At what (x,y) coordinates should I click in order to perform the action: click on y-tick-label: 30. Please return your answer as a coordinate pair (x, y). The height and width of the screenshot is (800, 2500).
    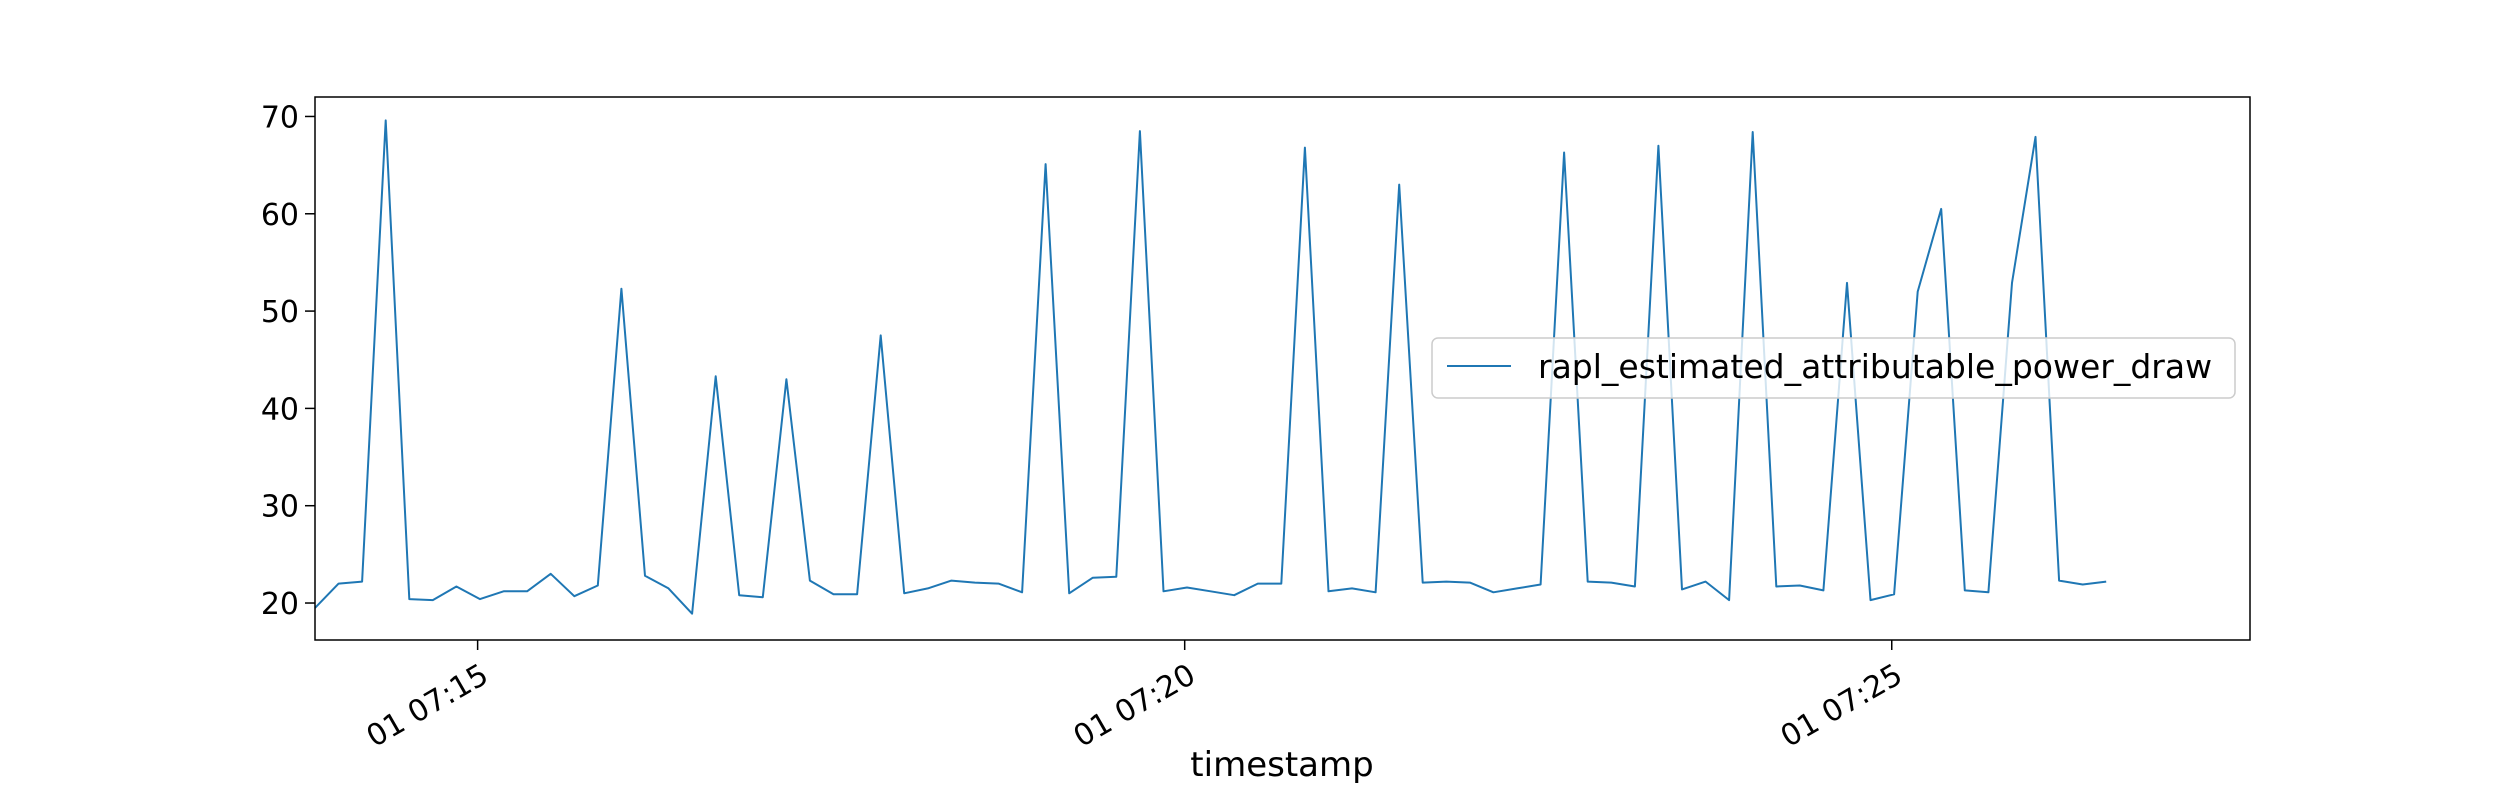
    Looking at the image, I should click on (280, 507).